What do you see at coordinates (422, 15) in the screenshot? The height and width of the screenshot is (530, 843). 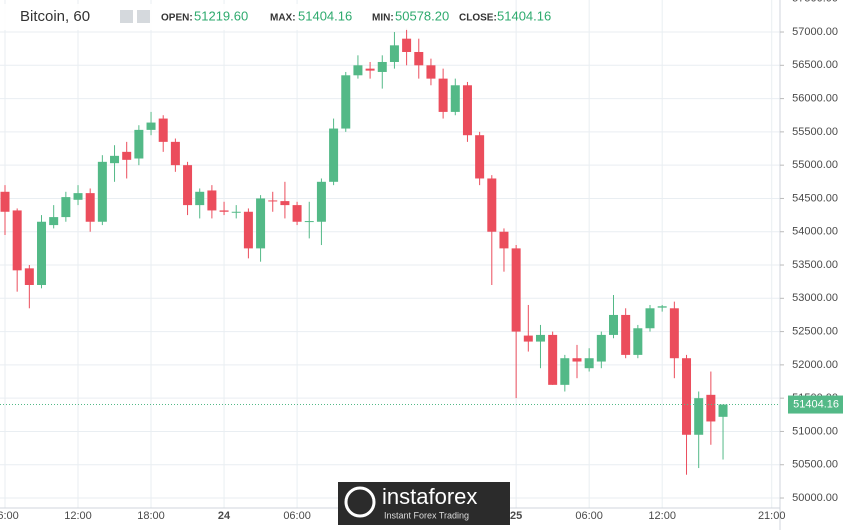 I see `min-value: 50578.20` at bounding box center [422, 15].